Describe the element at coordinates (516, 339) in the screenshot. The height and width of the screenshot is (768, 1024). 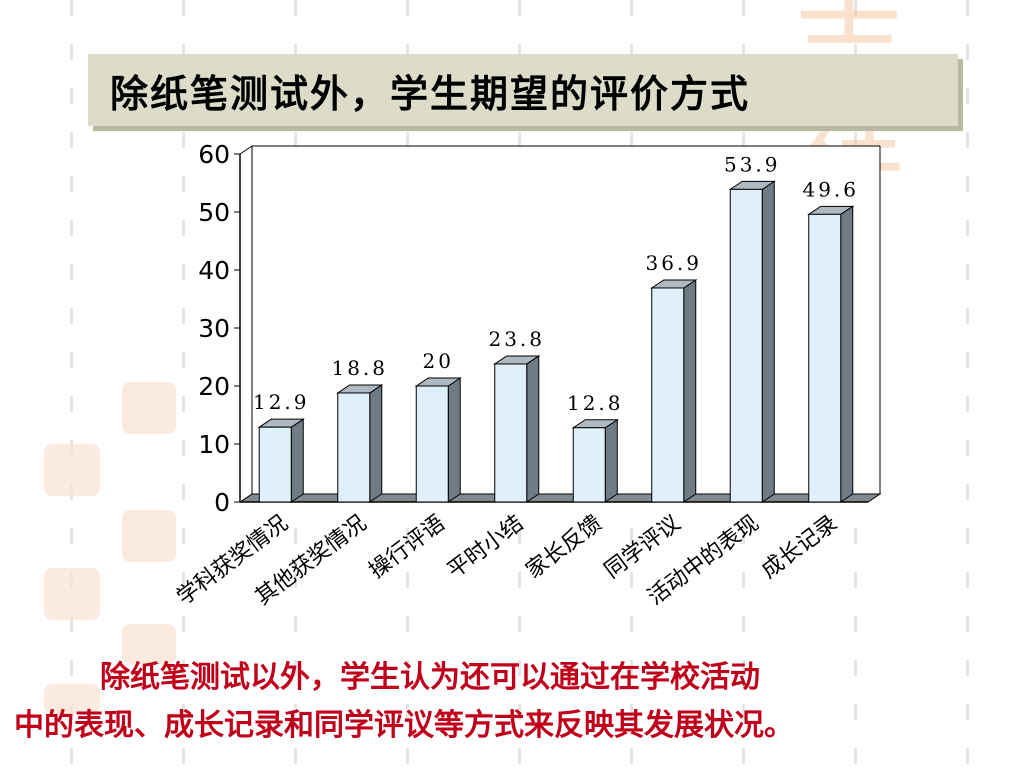
I see `data-label: 23.8` at that location.